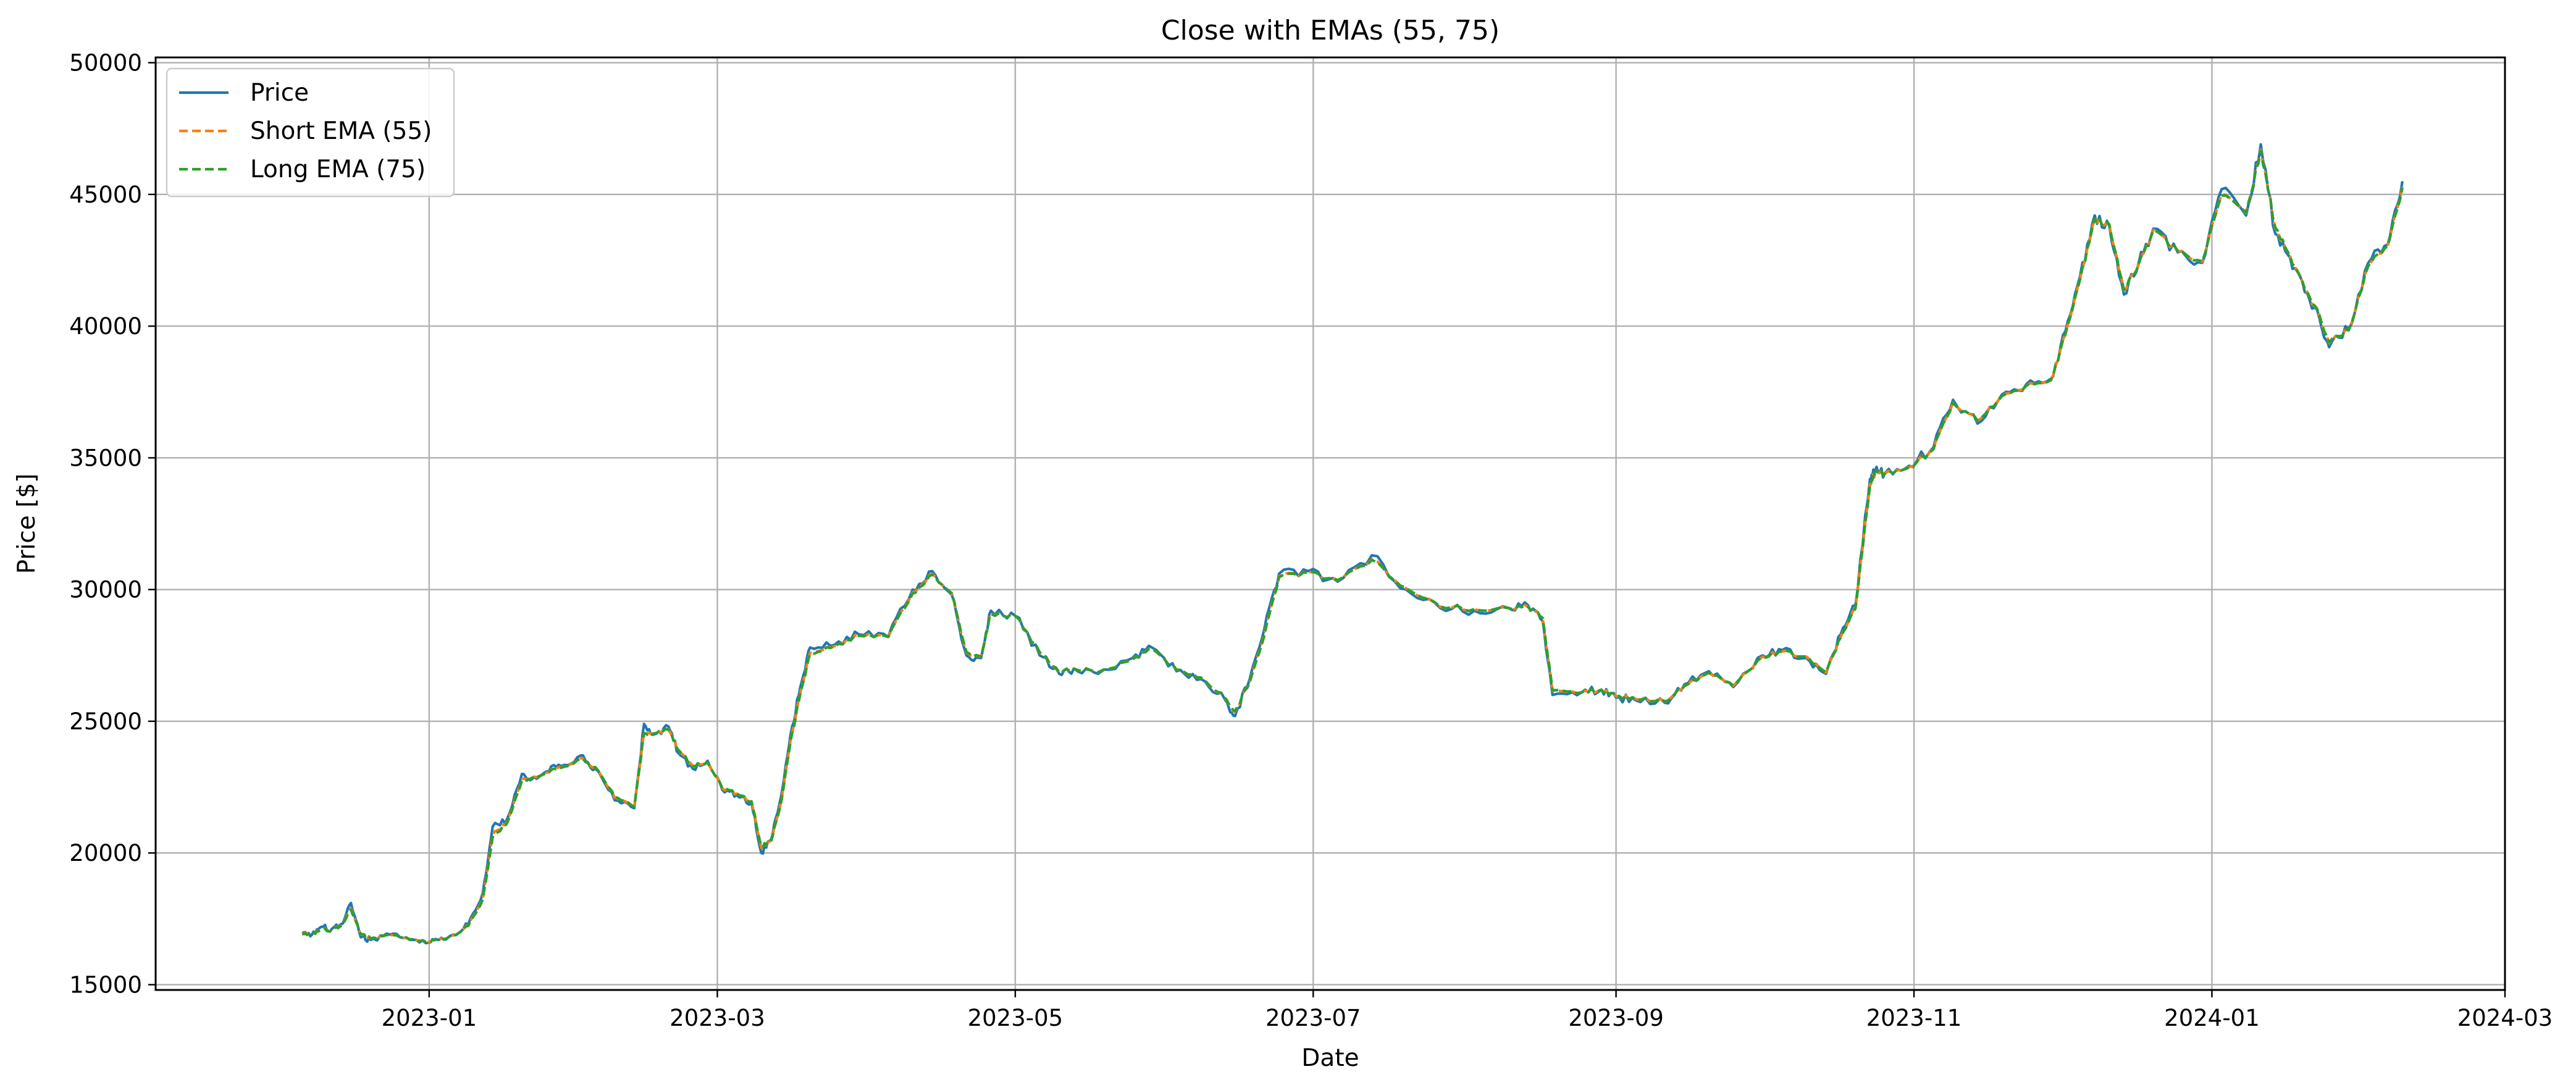 This screenshot has height=1090, width=2576. I want to click on x-tick-label: 2023-11, so click(1914, 1018).